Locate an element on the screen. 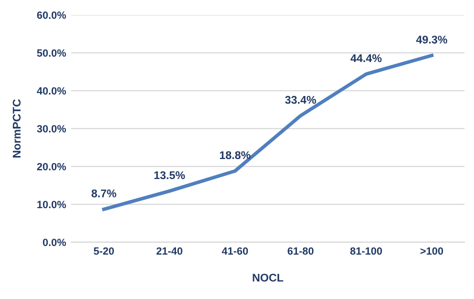  x-tick-label: 41-60 is located at coordinates (235, 251).